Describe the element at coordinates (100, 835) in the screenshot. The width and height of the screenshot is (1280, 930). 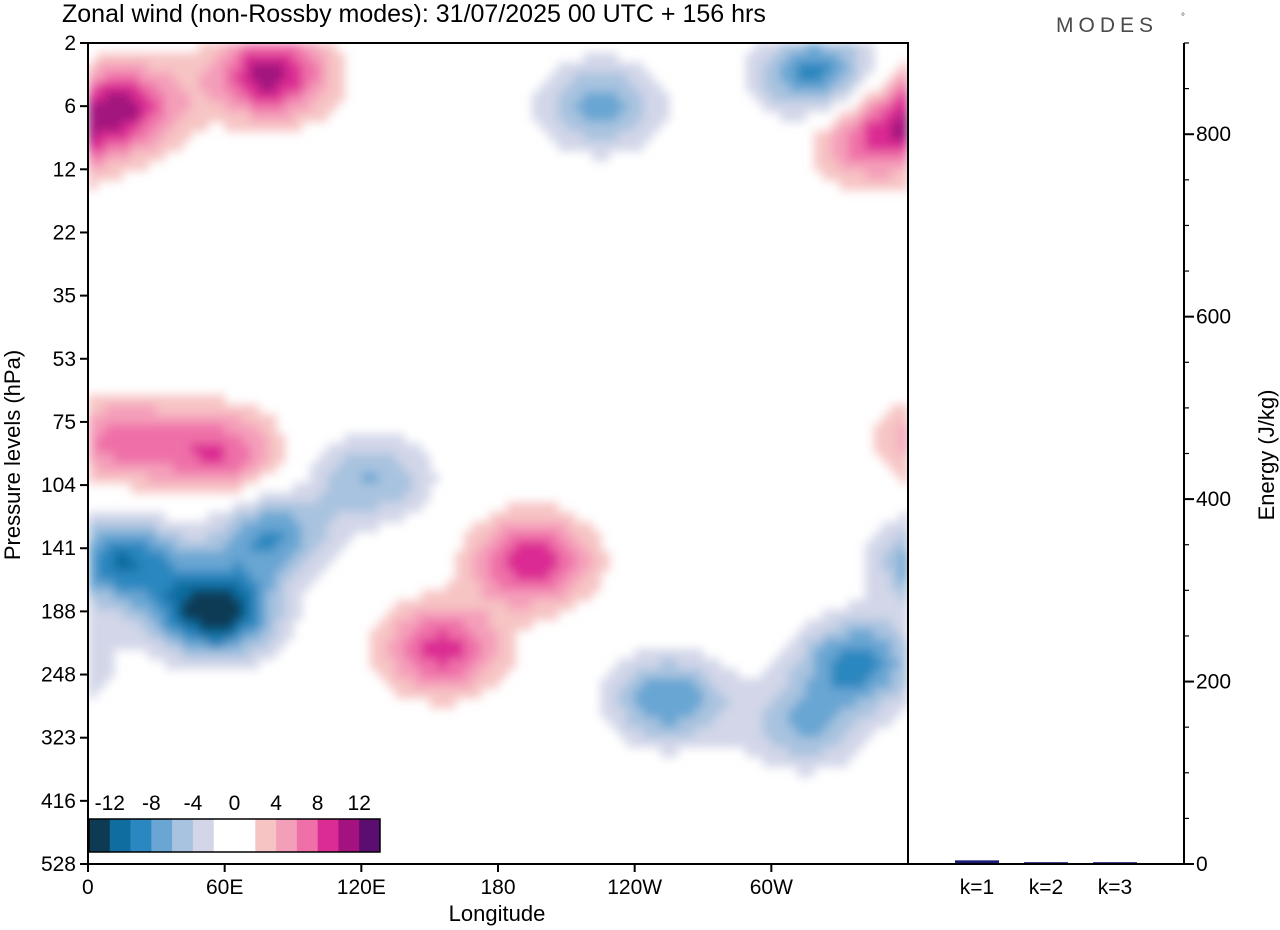
I see `colorbar-swatch` at that location.